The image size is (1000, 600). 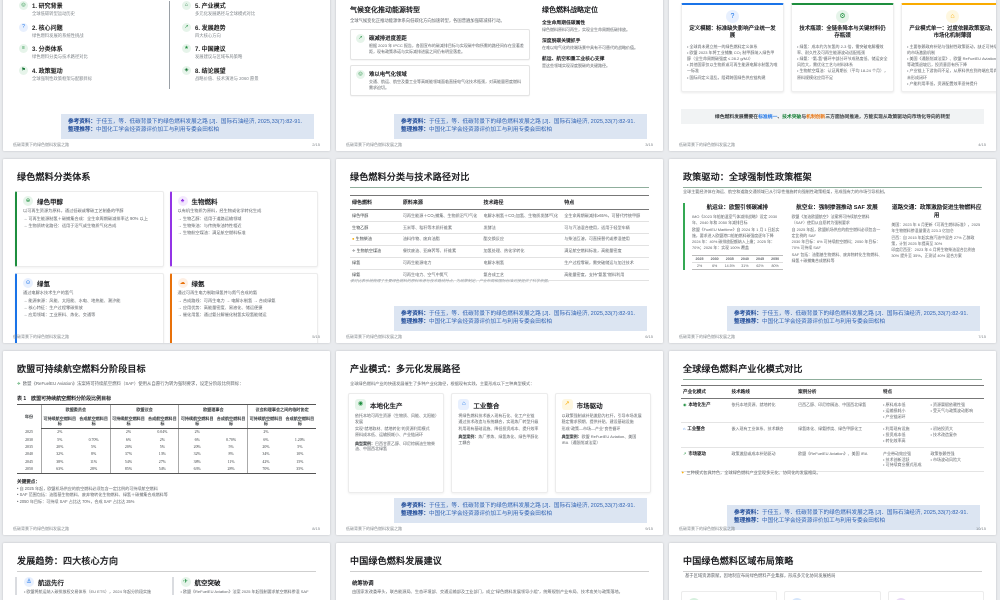 I want to click on table-row: 生物乙醇 玉米等、秸秆等木质纤维素 发酵法 可与汽油混合使用，适用于轻型车辆, so click(x=499, y=227).